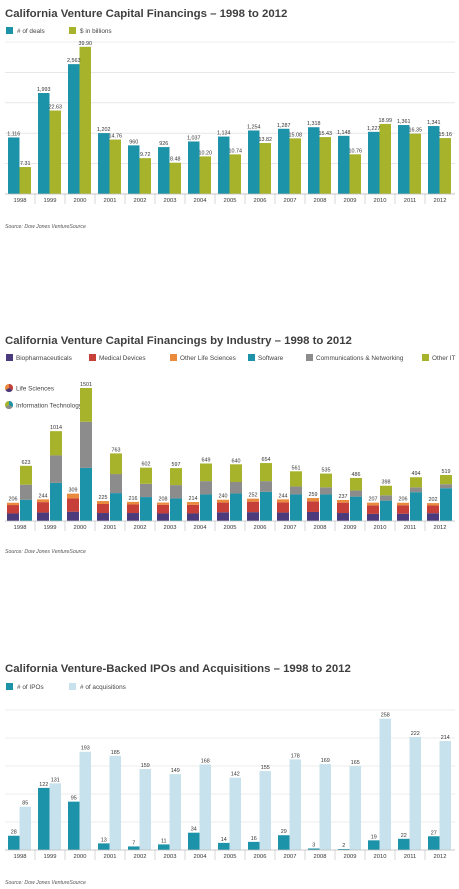 The image size is (459, 889). Describe the element at coordinates (440, 857) in the screenshot. I see `chart3-year-label: 2012` at that location.